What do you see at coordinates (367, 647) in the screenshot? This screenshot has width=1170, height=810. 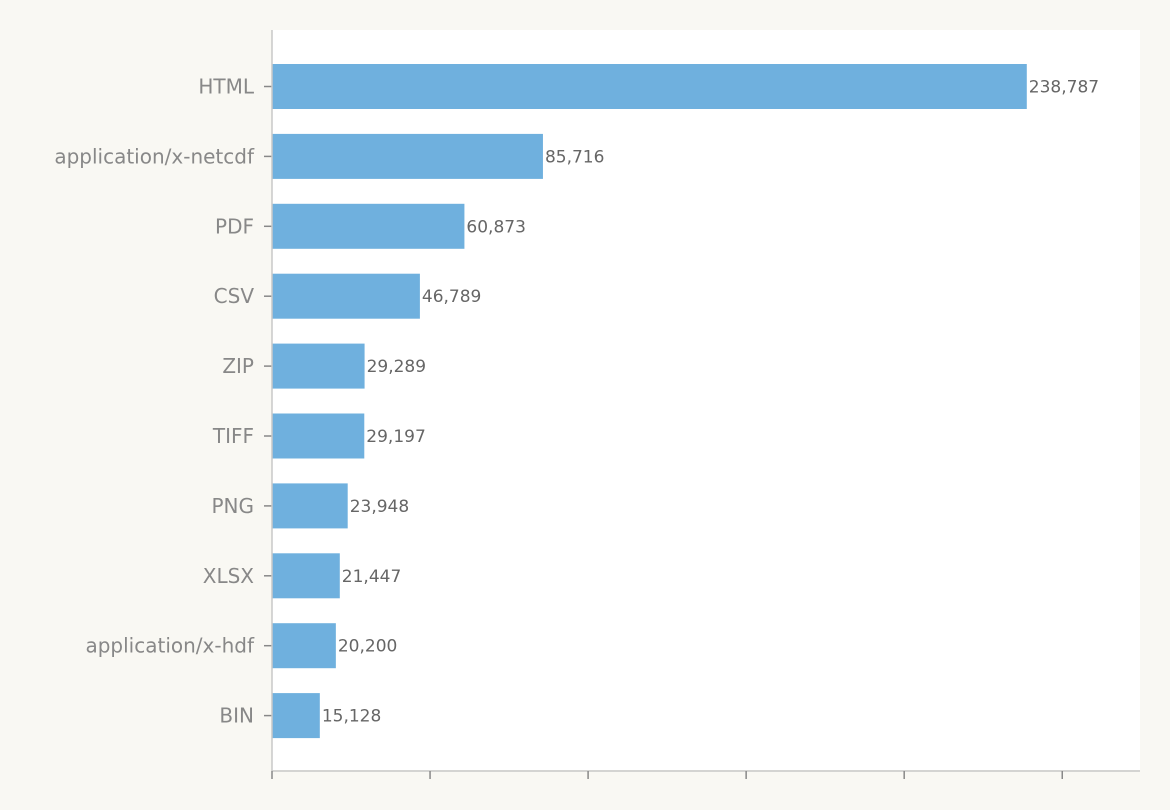 I see `data-label-8: 20,200` at bounding box center [367, 647].